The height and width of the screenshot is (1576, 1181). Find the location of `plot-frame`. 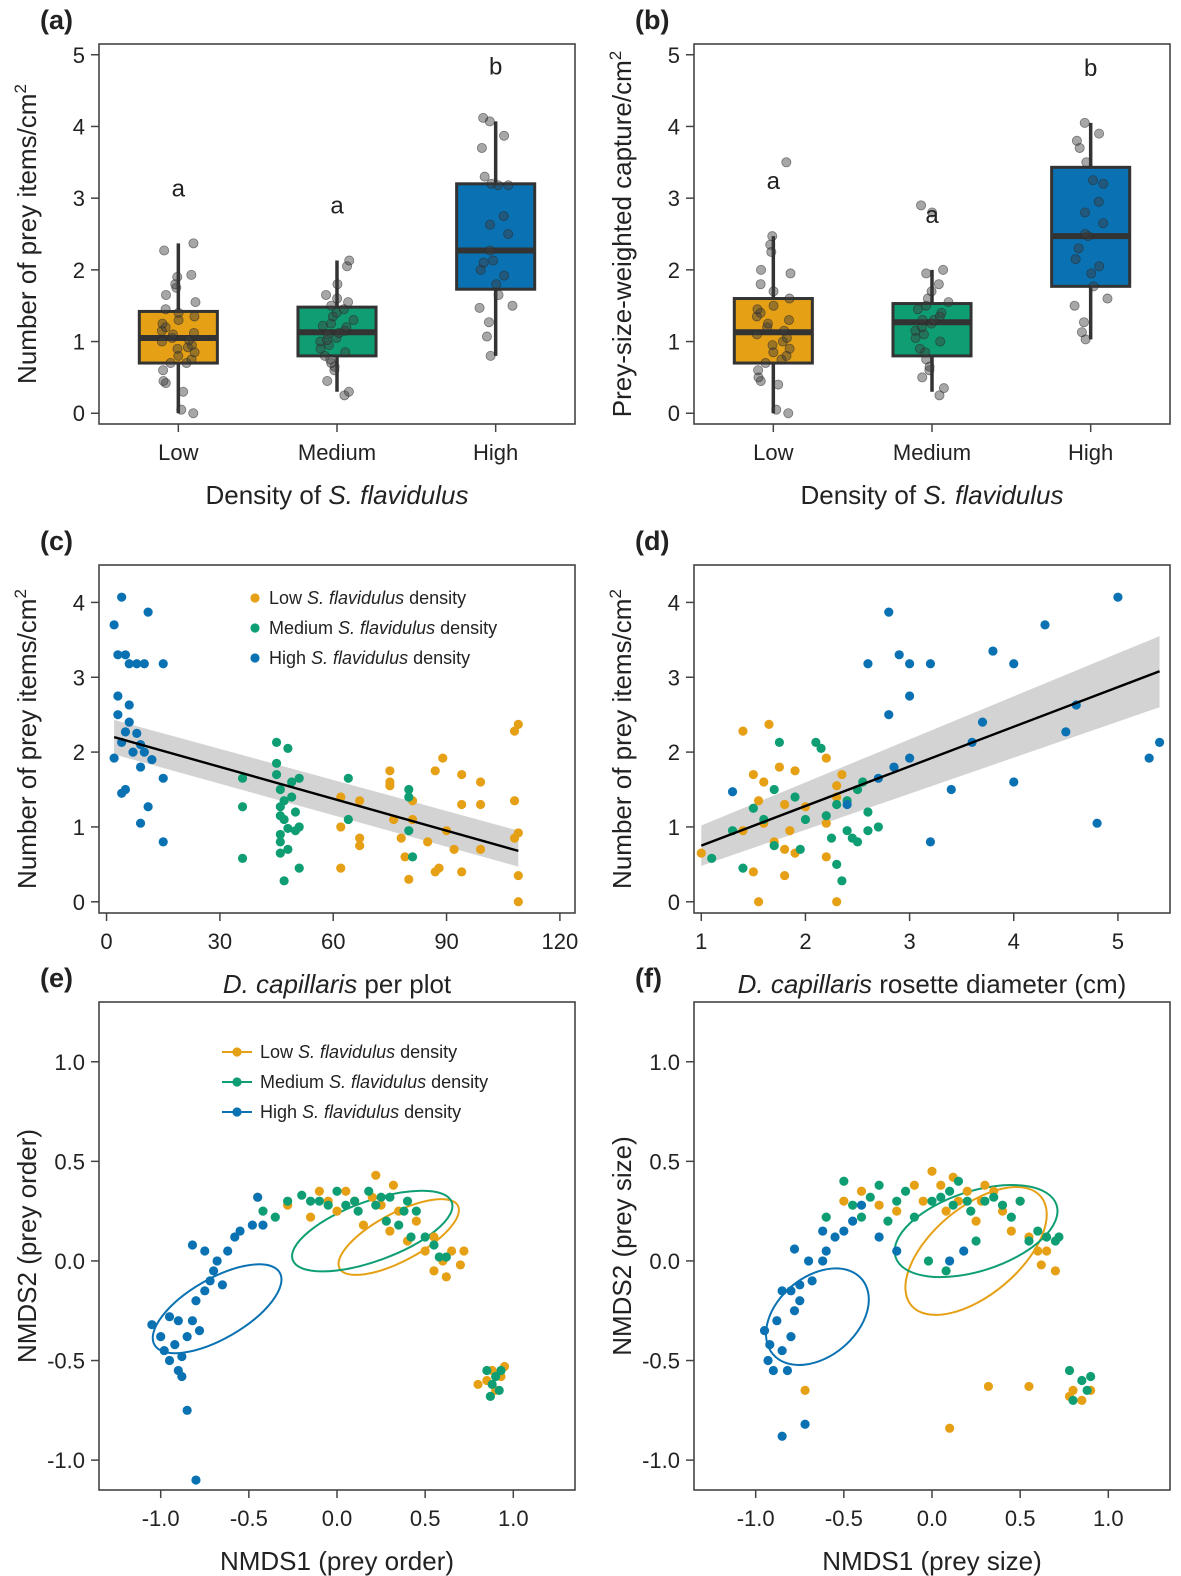

plot-frame is located at coordinates (932, 739).